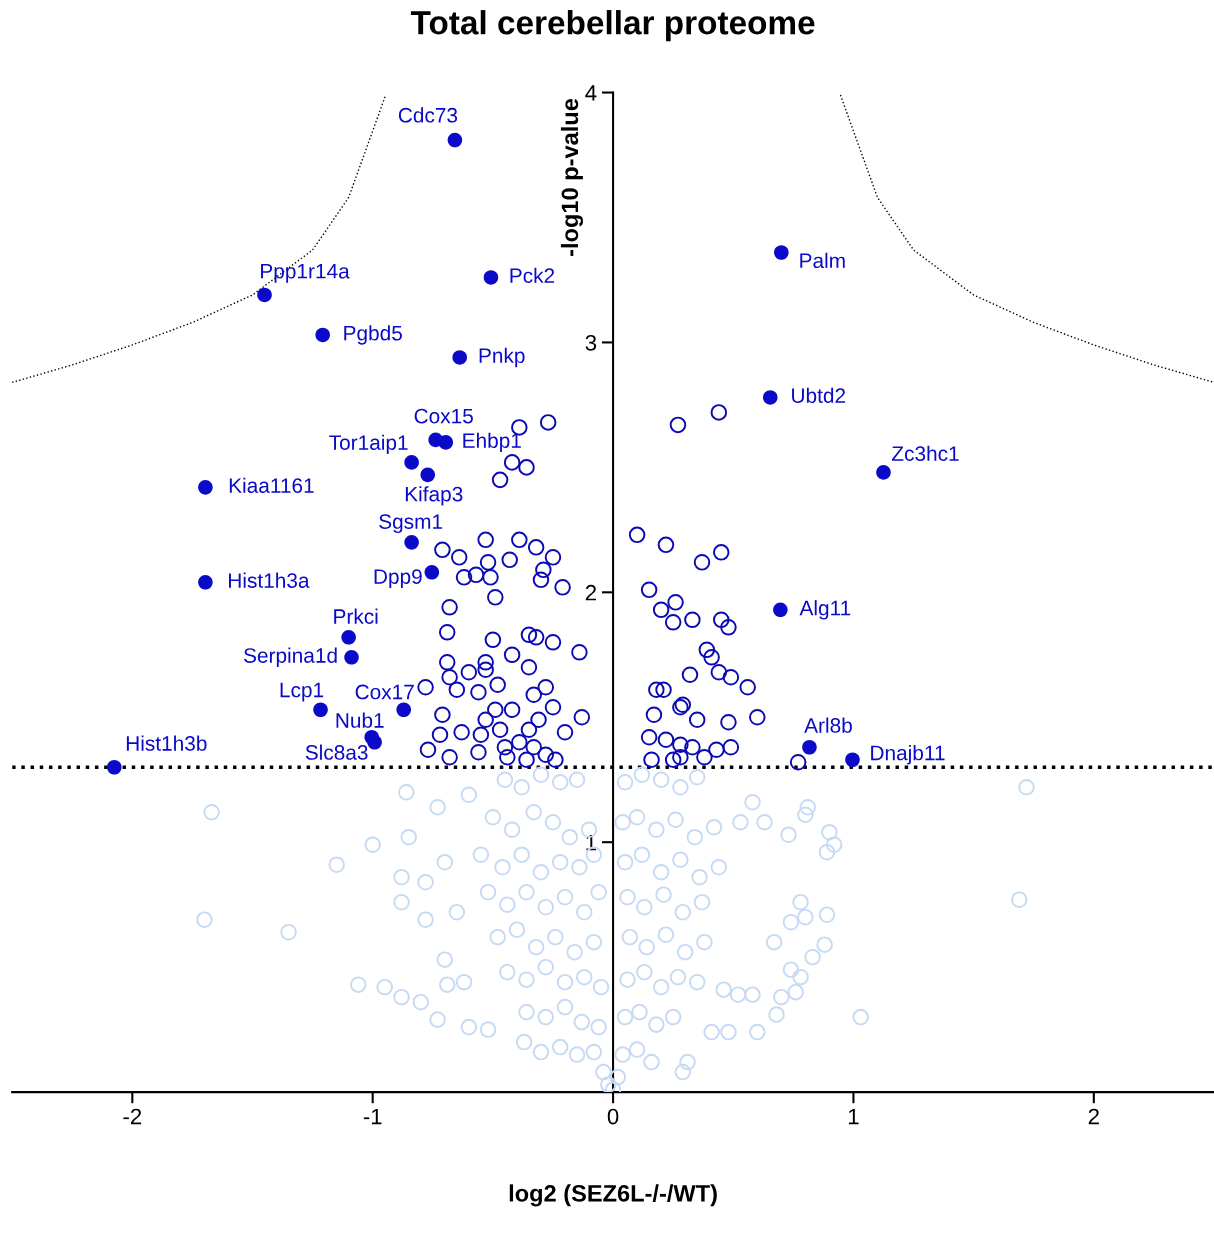  Describe the element at coordinates (368, 444) in the screenshot. I see `annotation: Tor1aip1` at that location.